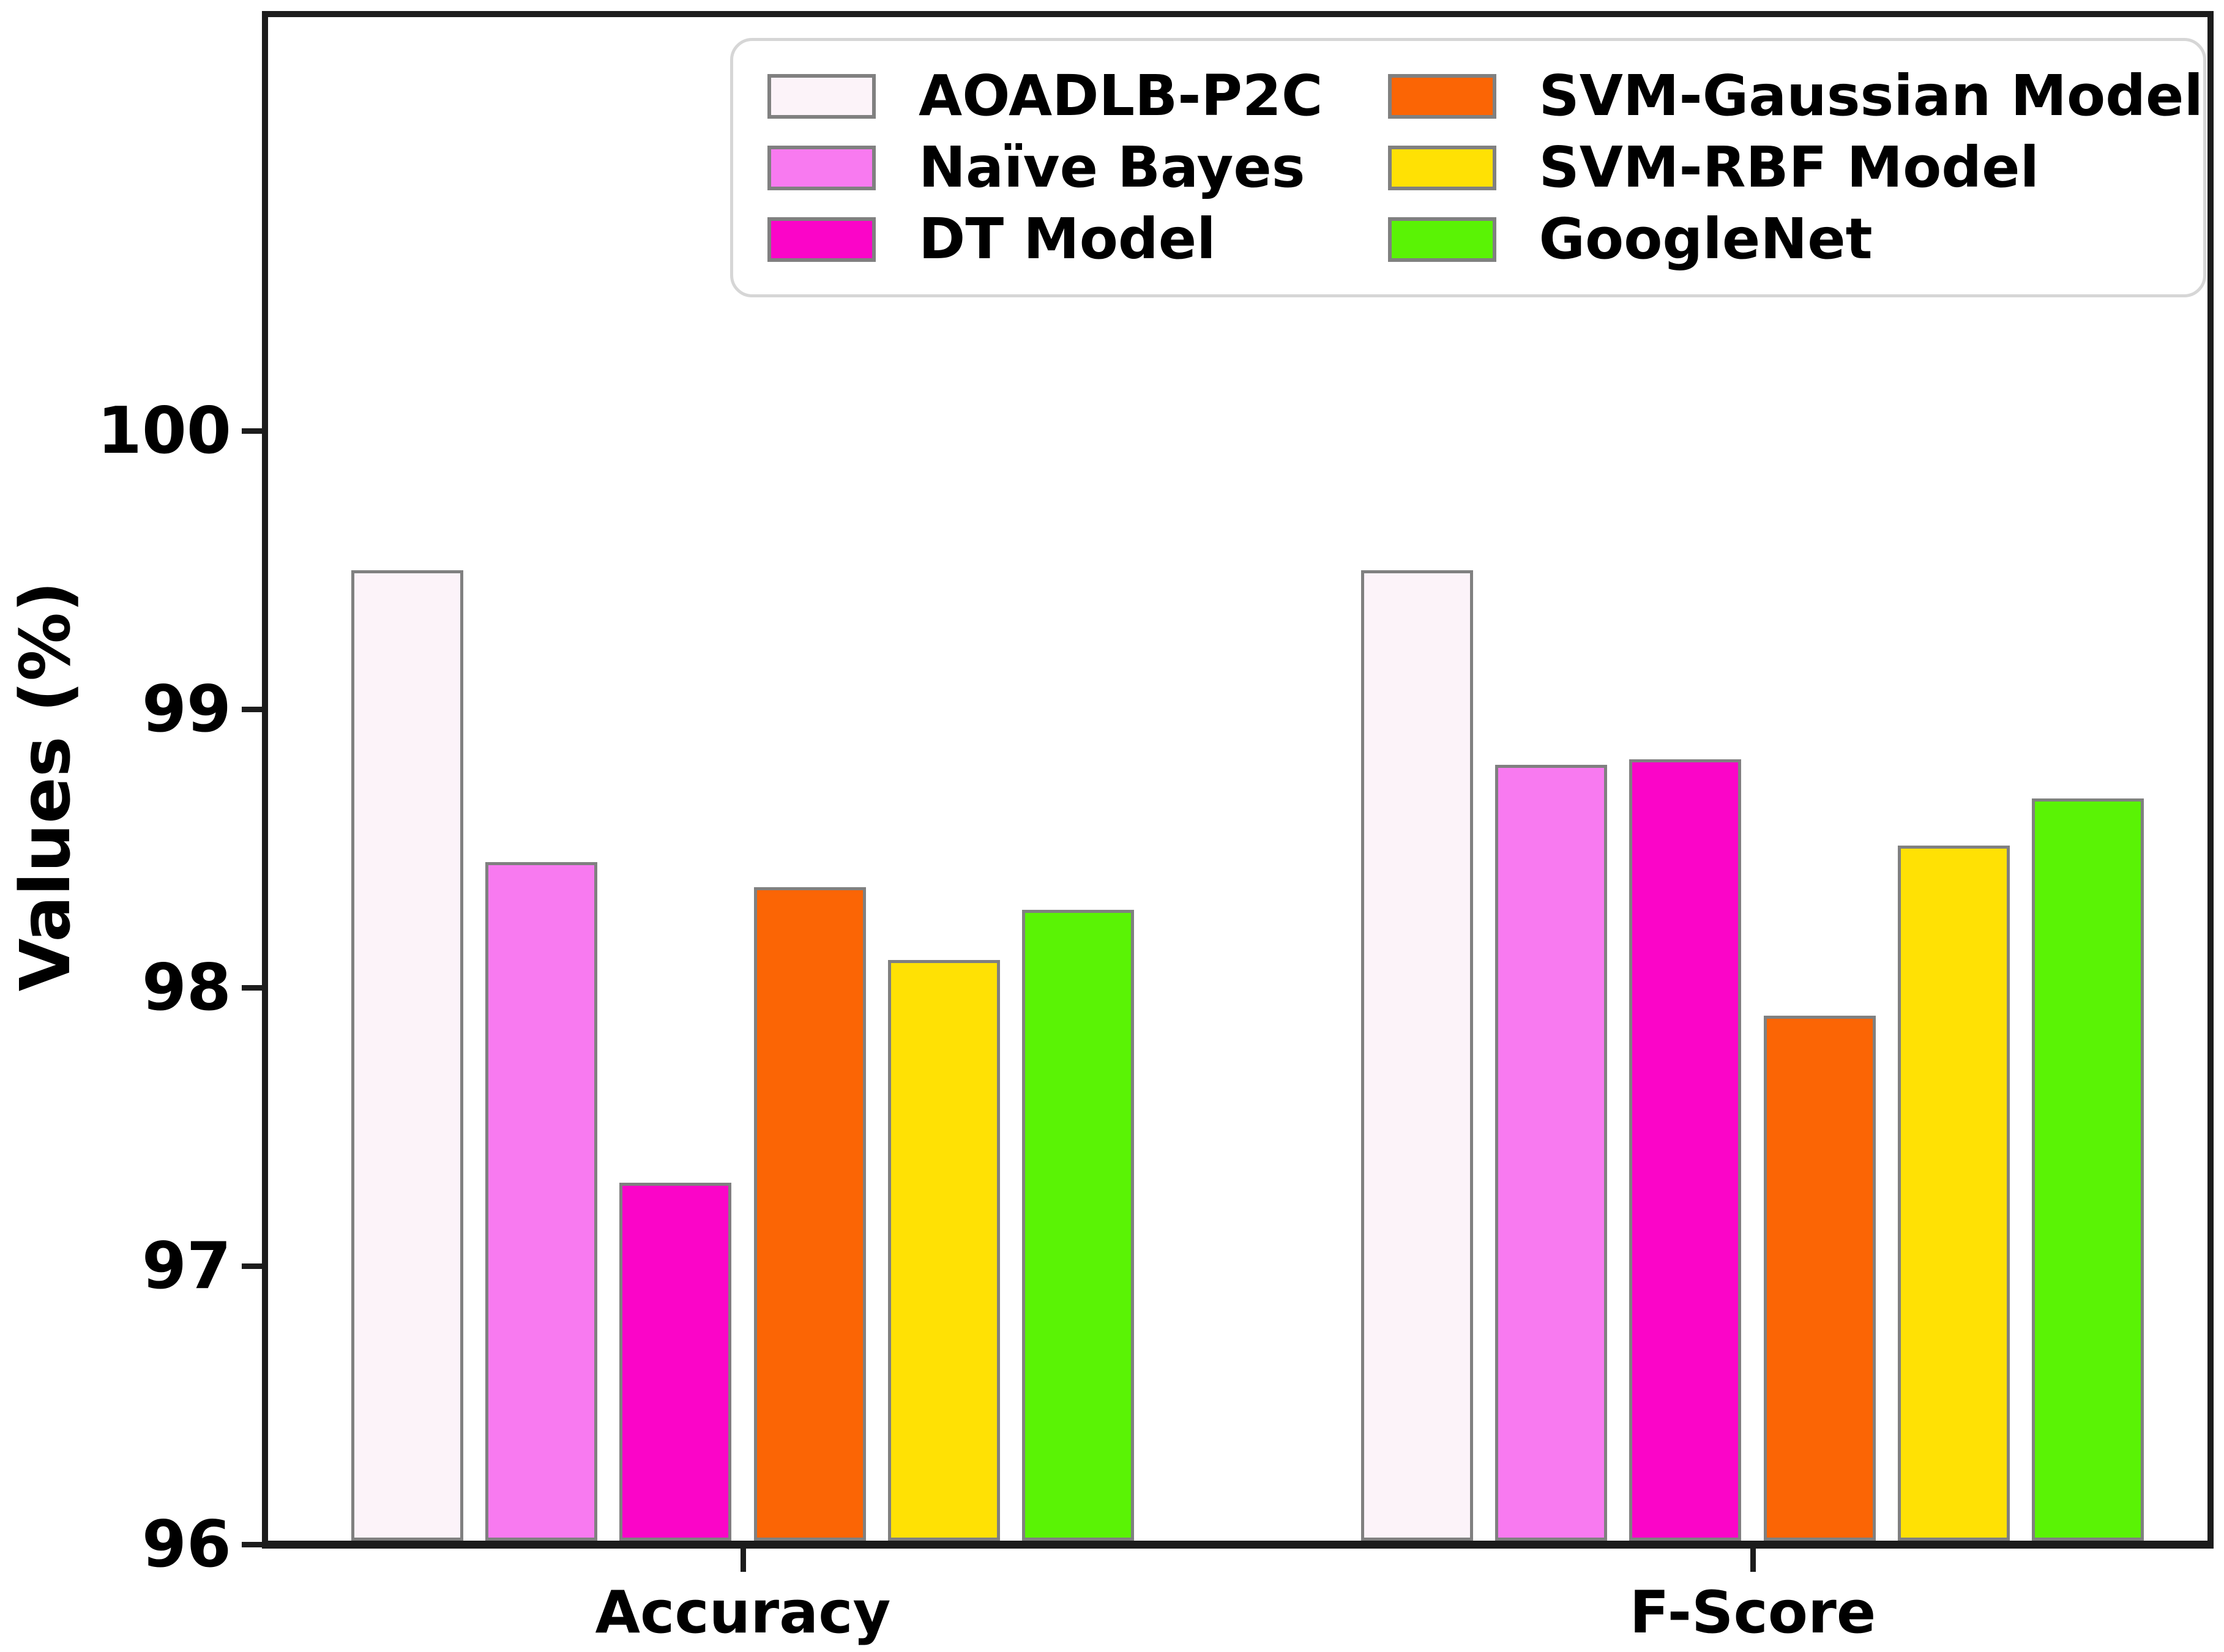 This screenshot has height=1652, width=2224. What do you see at coordinates (186, 987) in the screenshot?
I see `y-tick-label: 98` at bounding box center [186, 987].